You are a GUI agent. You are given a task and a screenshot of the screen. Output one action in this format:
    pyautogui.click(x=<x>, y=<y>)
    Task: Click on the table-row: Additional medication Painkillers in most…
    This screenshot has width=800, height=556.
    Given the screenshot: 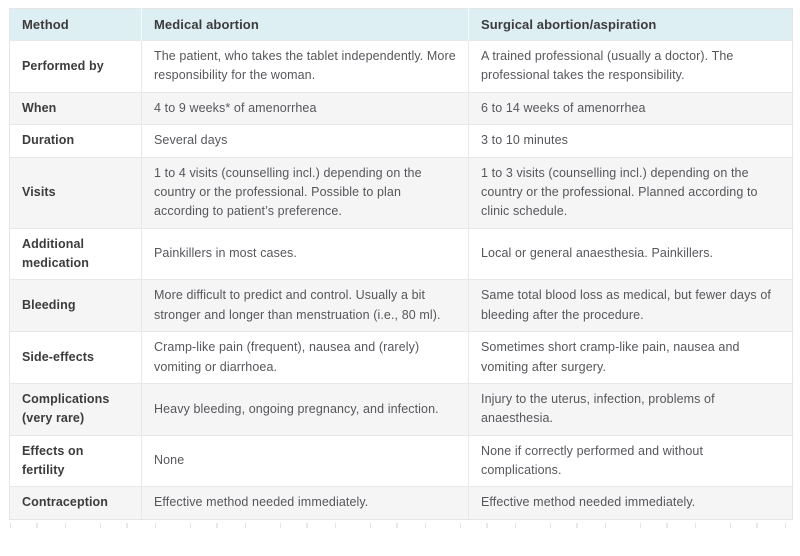 What is the action you would take?
    pyautogui.click(x=401, y=253)
    